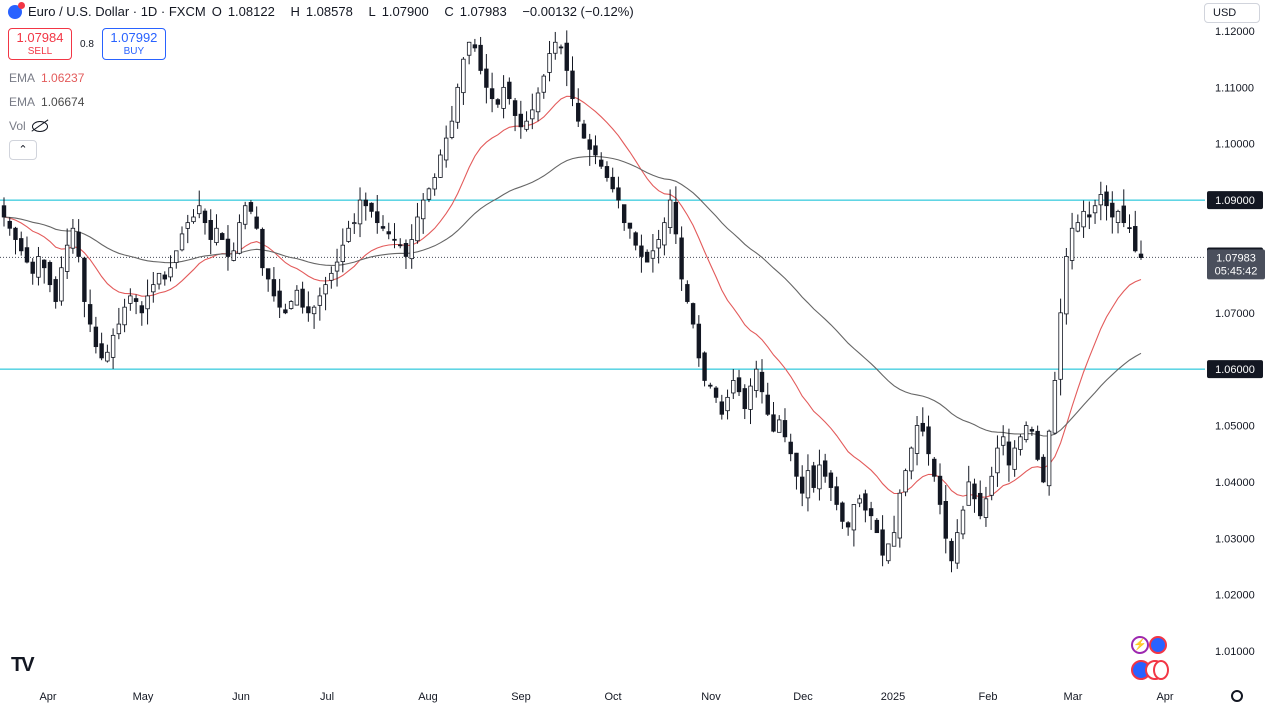 The image size is (1269, 708). Describe the element at coordinates (23, 150) in the screenshot. I see `collapse-legend-button: ⌃` at that location.